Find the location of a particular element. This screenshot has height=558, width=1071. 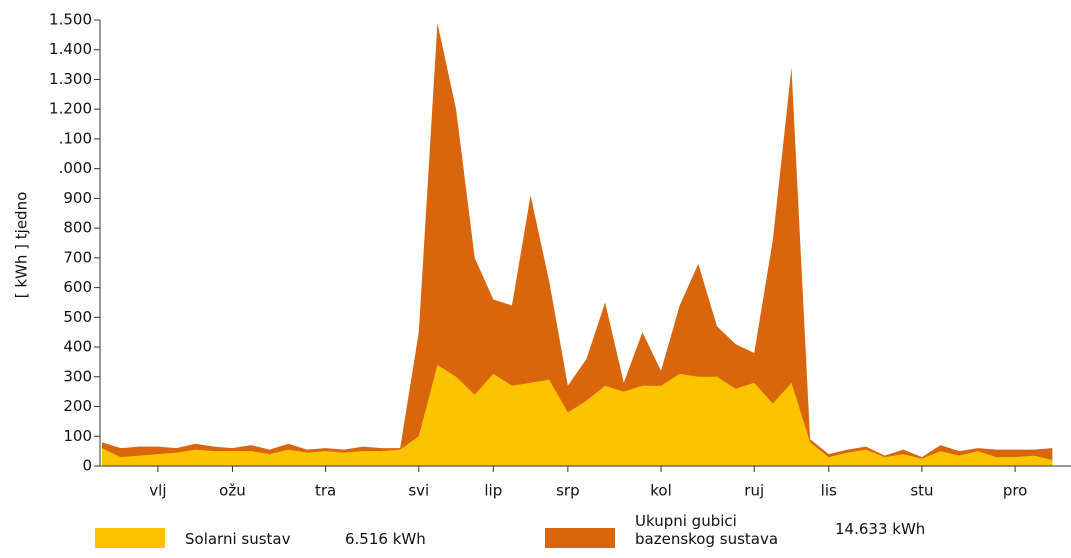

y-tick-label: 1.200 is located at coordinates (70, 109).